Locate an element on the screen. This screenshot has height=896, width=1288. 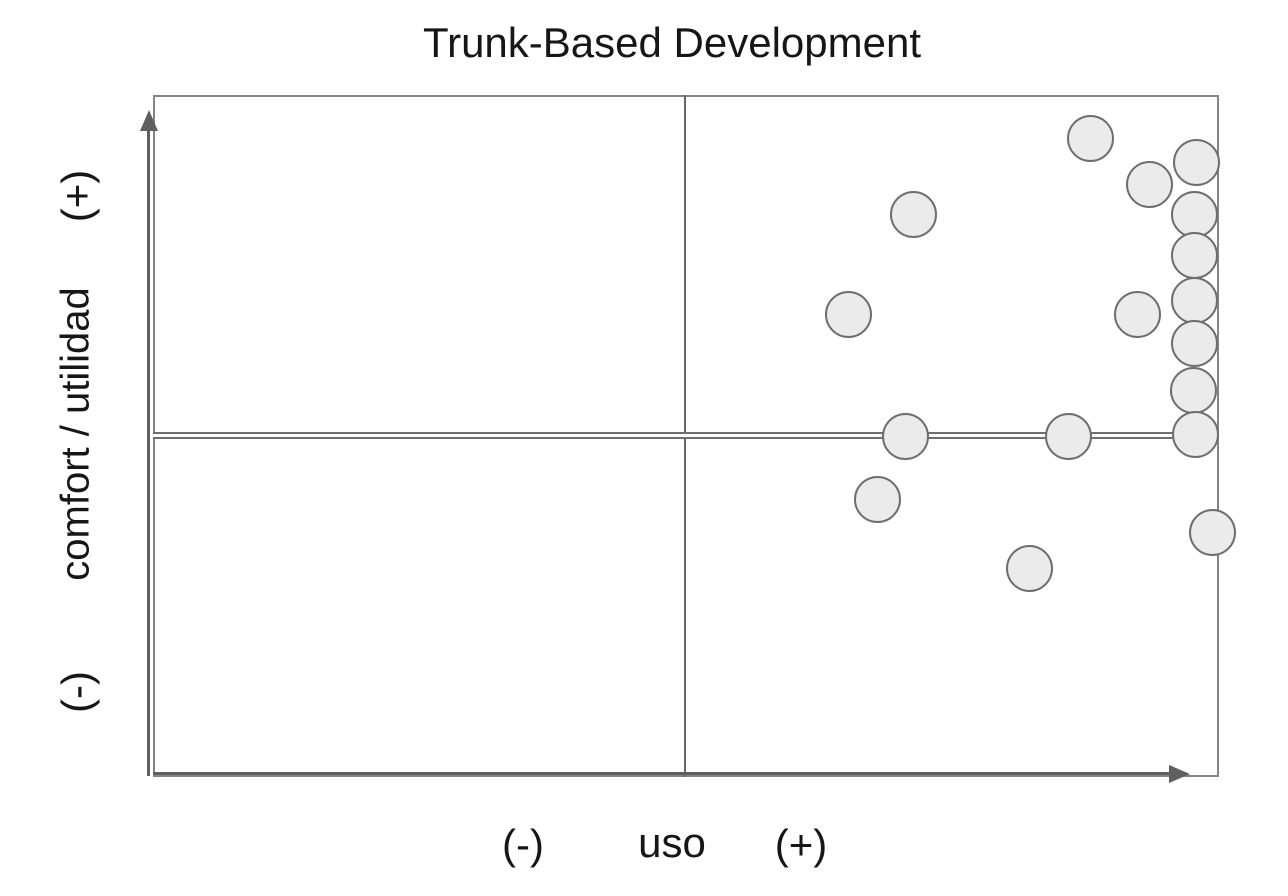
y-axis-plus-label: (+) is located at coordinates (76, 196).